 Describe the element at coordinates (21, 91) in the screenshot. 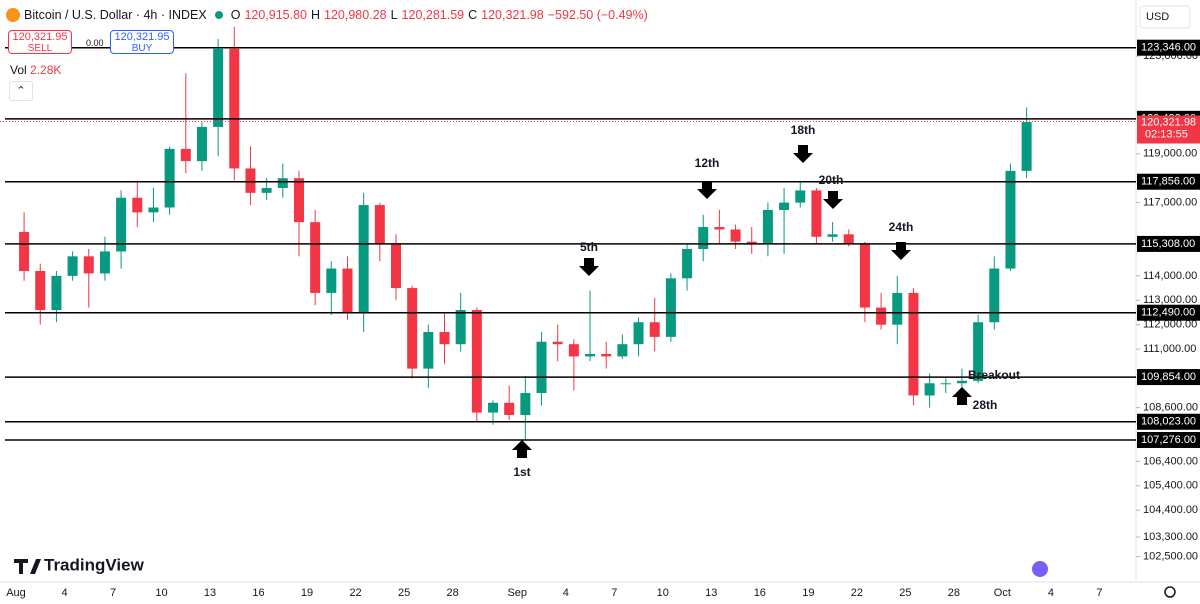

I see `collapse-button: ⌃` at that location.